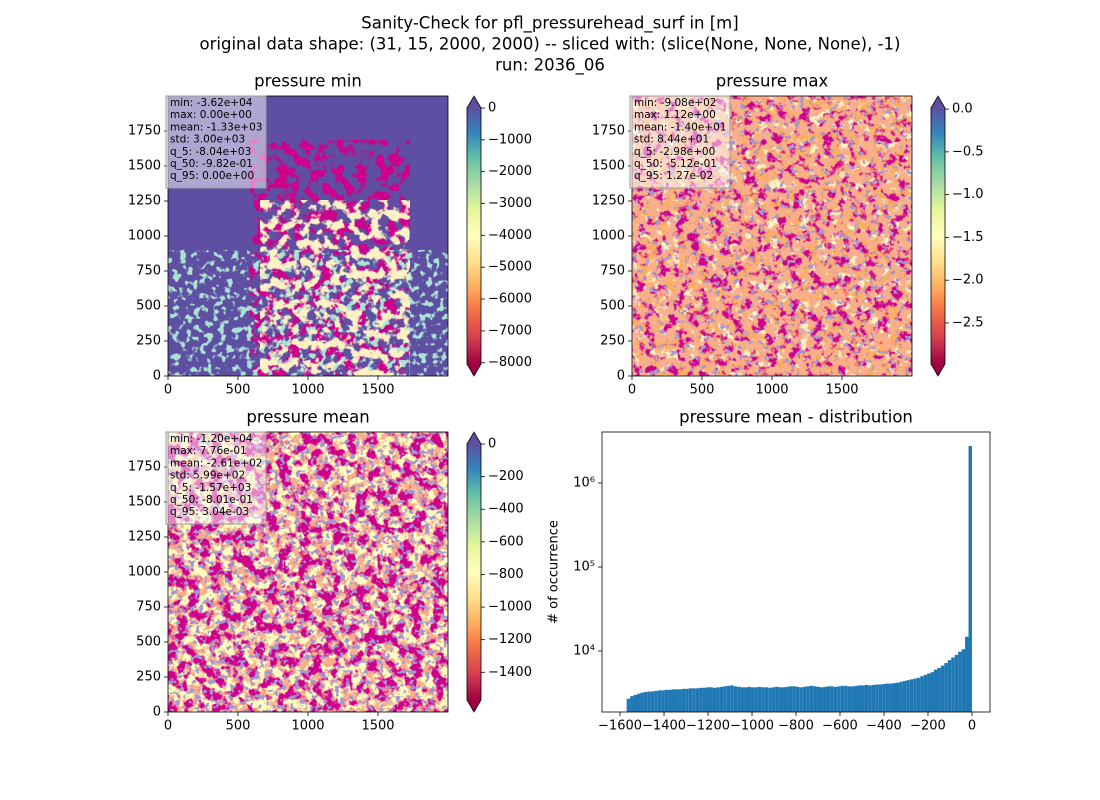  What do you see at coordinates (211, 115) in the screenshot?
I see `stats-line: max: 0.00e+00` at bounding box center [211, 115].